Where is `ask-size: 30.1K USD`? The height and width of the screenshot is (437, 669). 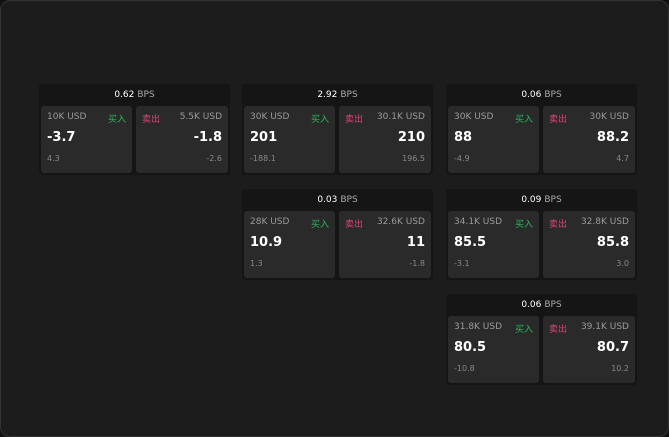
ask-size: 30.1K USD is located at coordinates (400, 117).